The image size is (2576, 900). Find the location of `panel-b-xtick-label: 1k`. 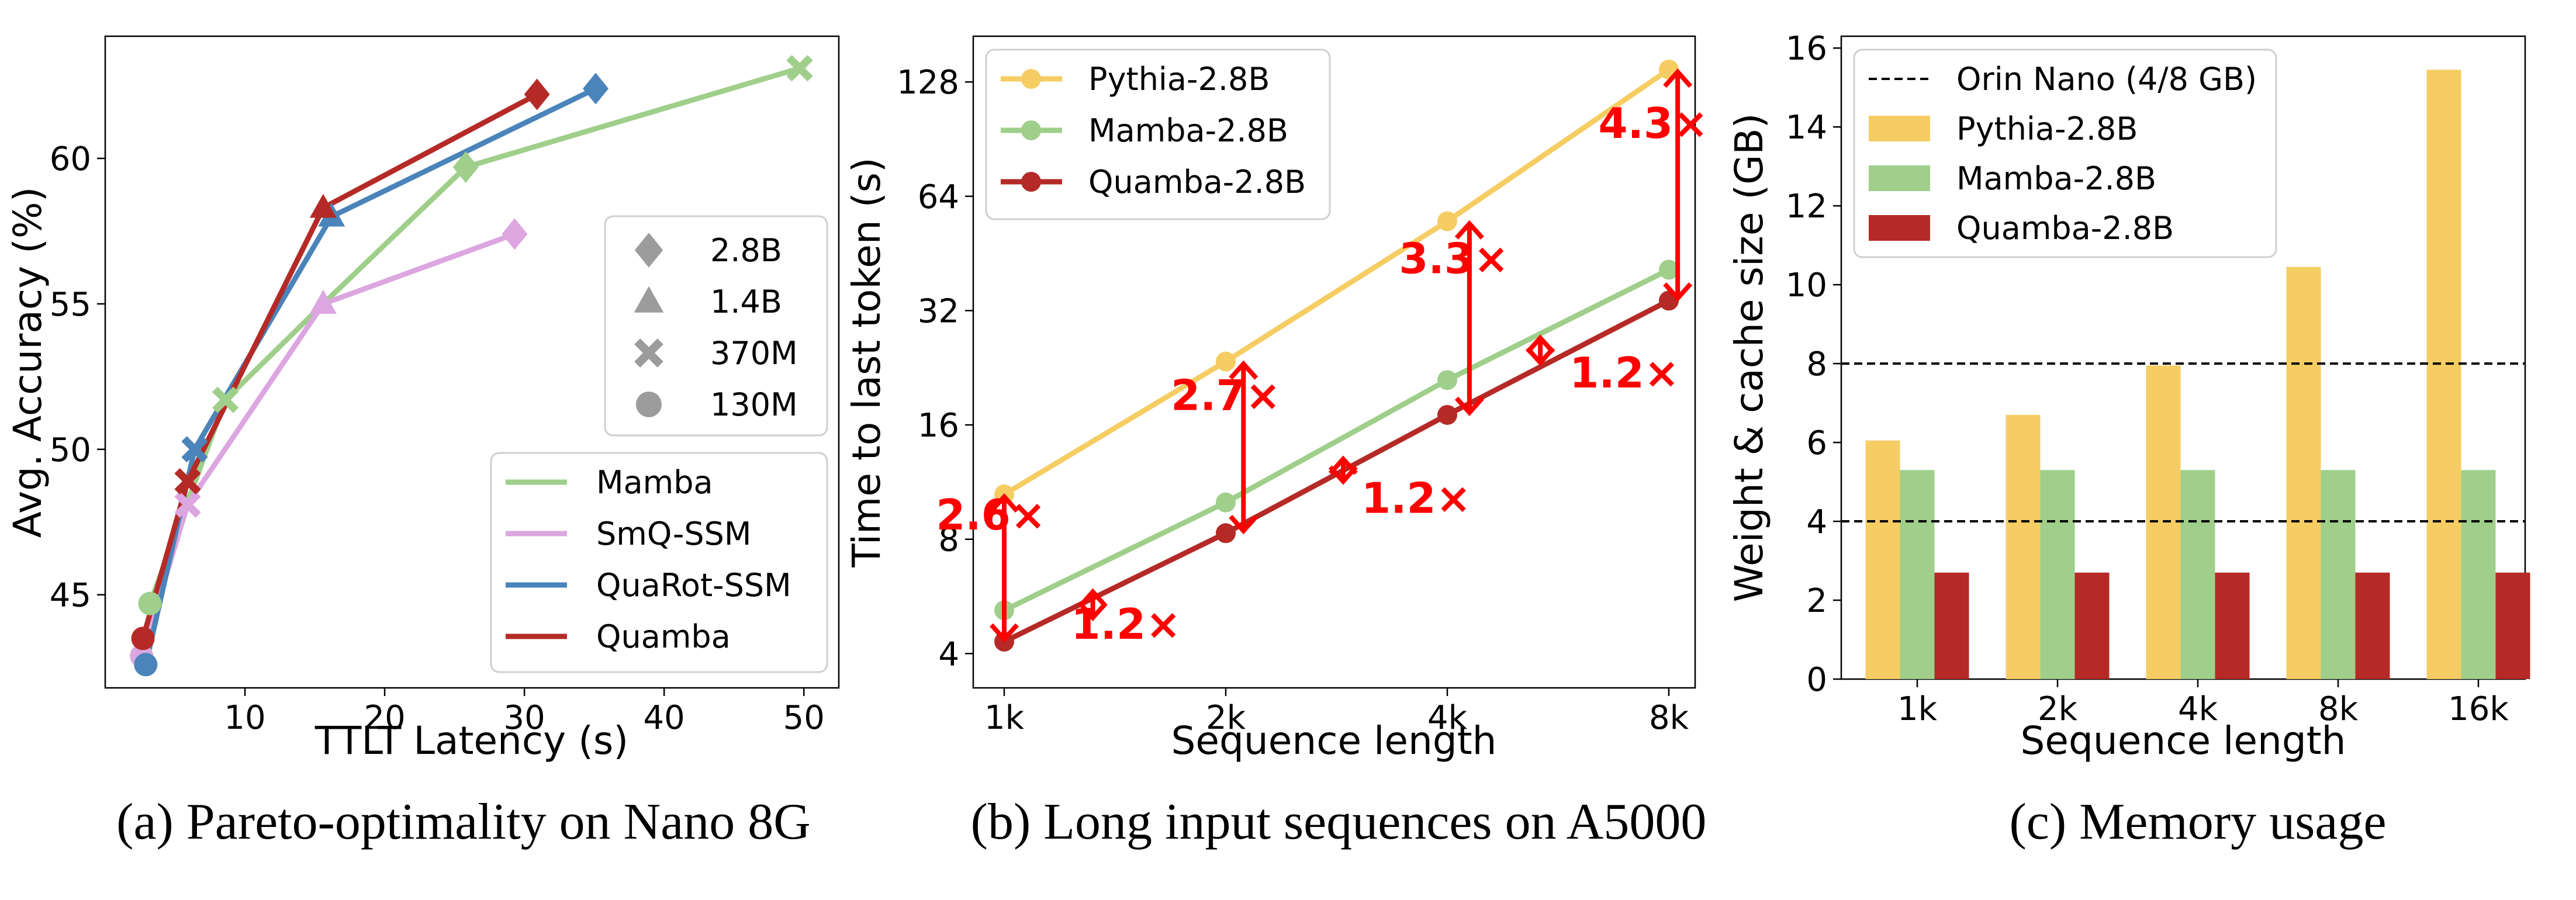

panel-b-xtick-label: 1k is located at coordinates (1004, 718).